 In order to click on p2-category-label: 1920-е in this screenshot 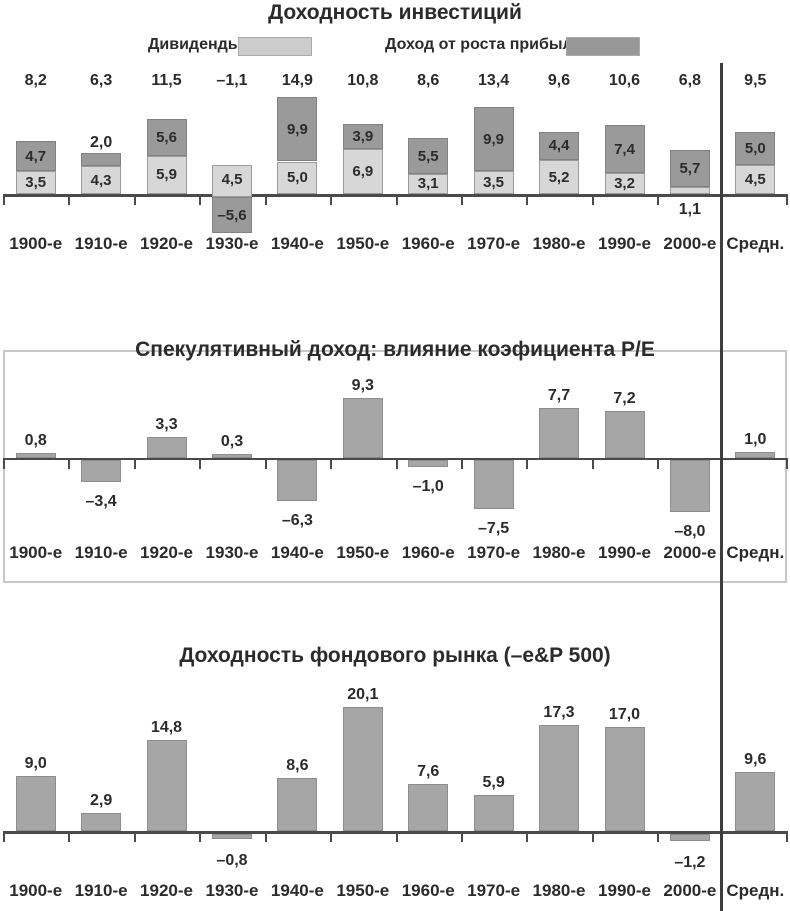, I will do `click(166, 552)`.